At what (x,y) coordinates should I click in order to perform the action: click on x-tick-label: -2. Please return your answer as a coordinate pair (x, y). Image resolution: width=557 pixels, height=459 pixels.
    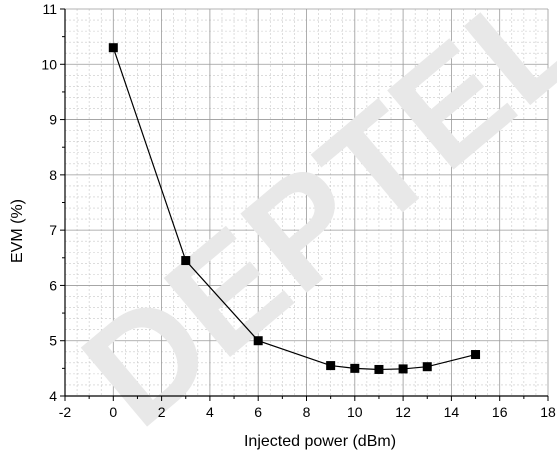
    Looking at the image, I should click on (65, 412).